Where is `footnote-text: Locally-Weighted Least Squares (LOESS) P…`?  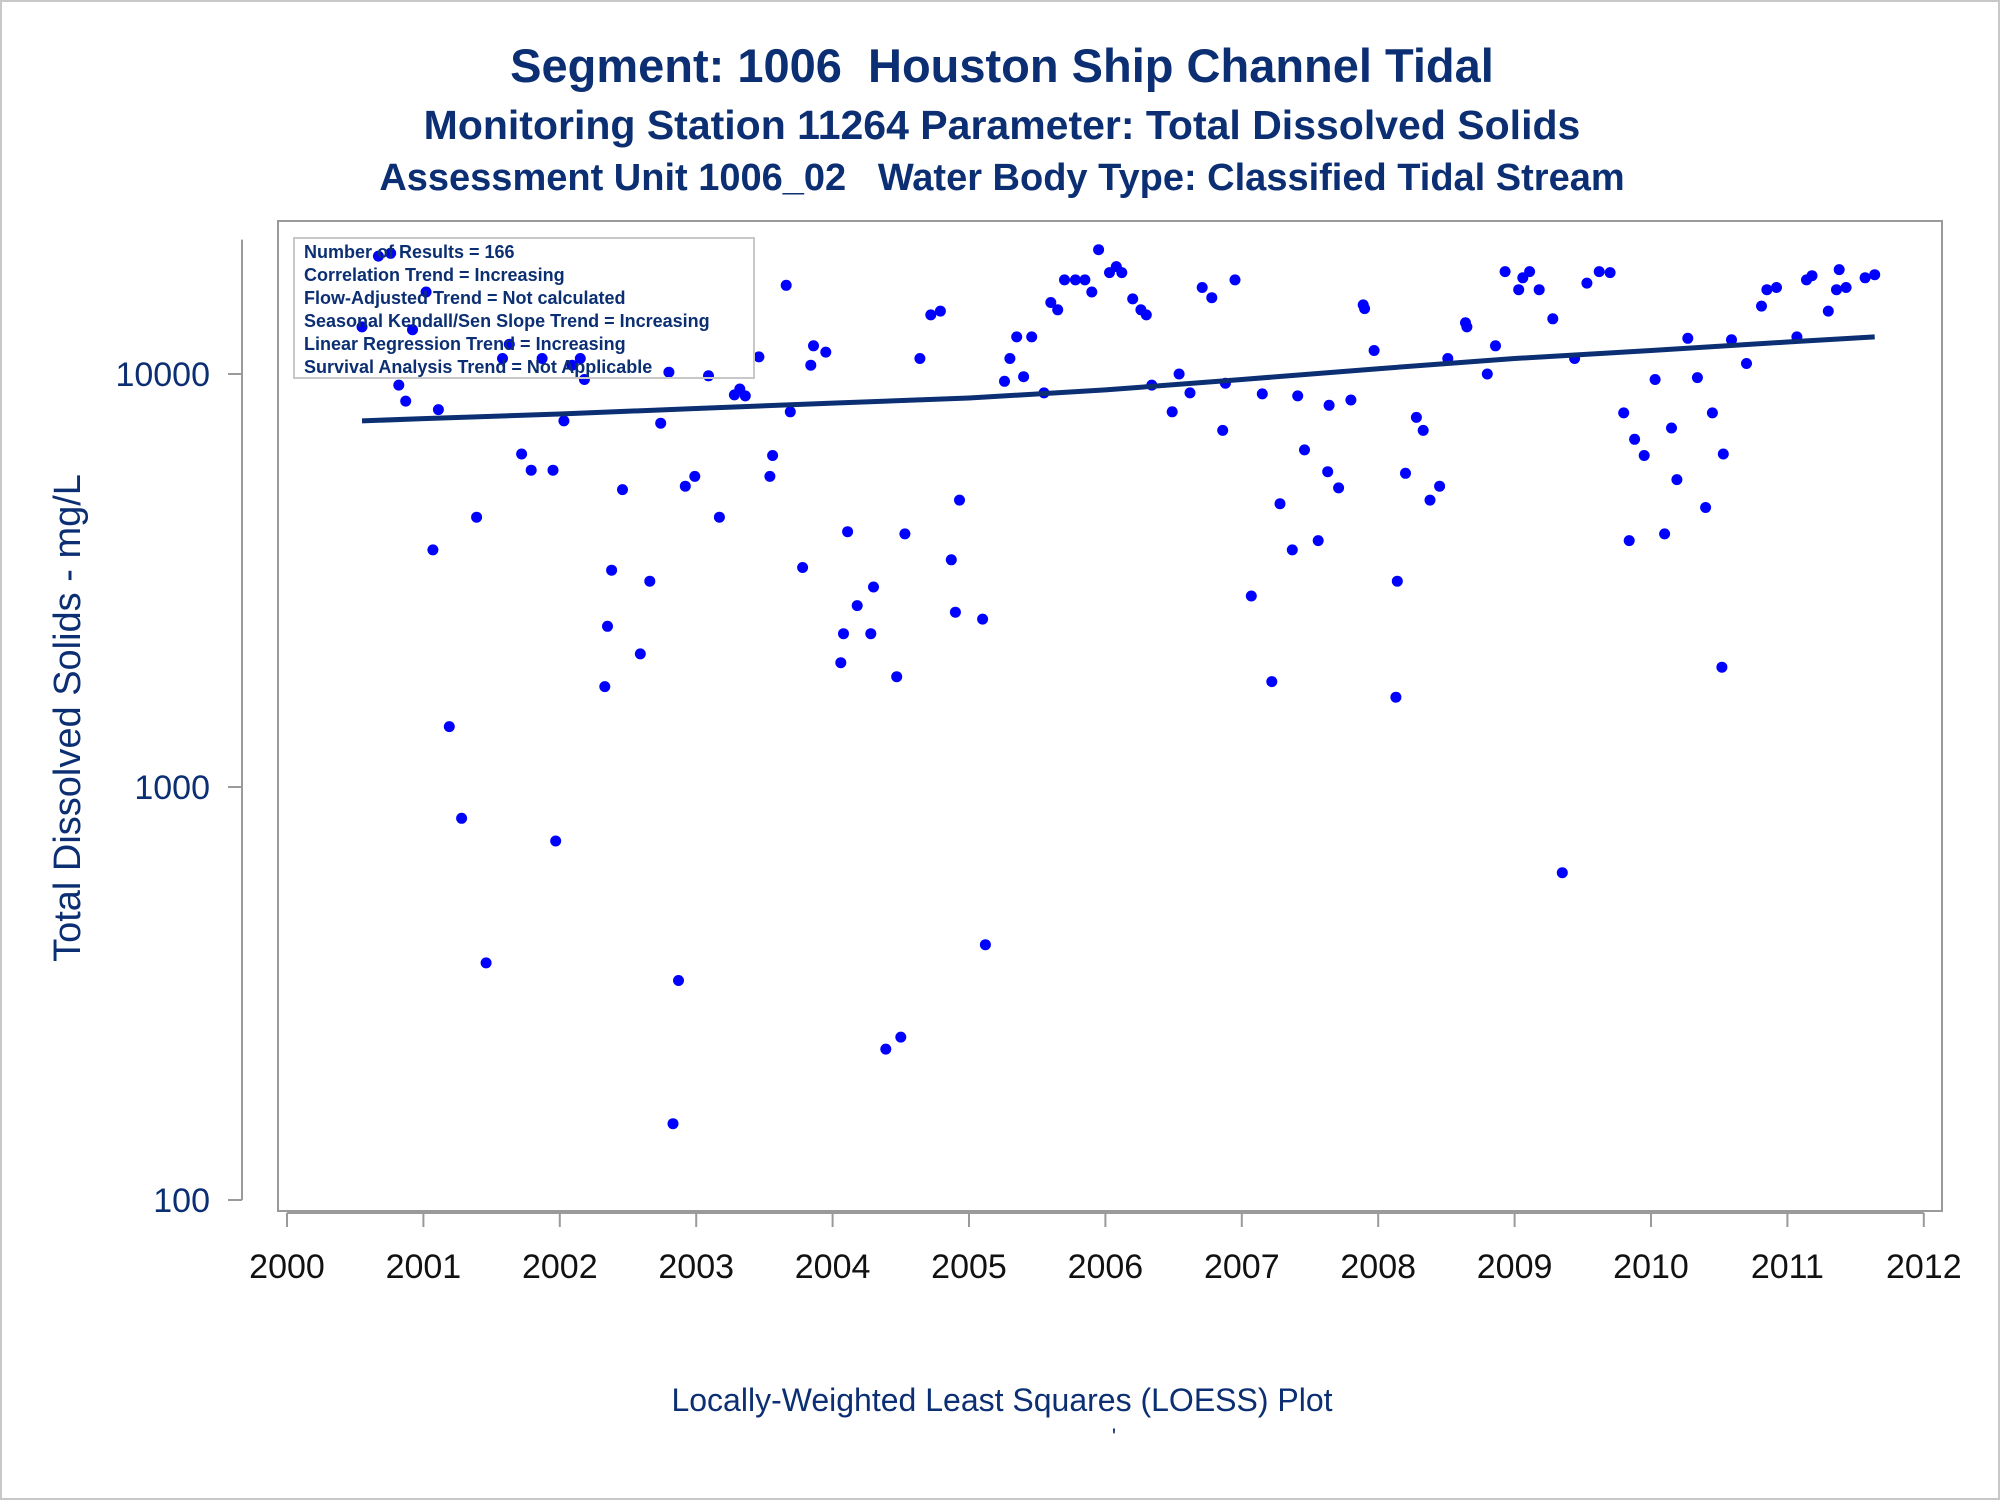 footnote-text: Locally-Weighted Least Squares (LOESS) P… is located at coordinates (1002, 1400).